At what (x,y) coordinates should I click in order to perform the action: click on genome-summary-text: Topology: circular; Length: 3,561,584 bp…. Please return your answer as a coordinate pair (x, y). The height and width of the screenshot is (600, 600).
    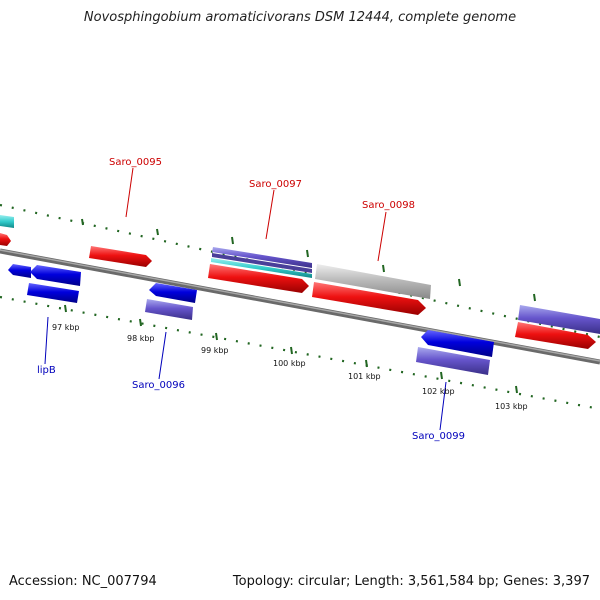
    Looking at the image, I should click on (411, 581).